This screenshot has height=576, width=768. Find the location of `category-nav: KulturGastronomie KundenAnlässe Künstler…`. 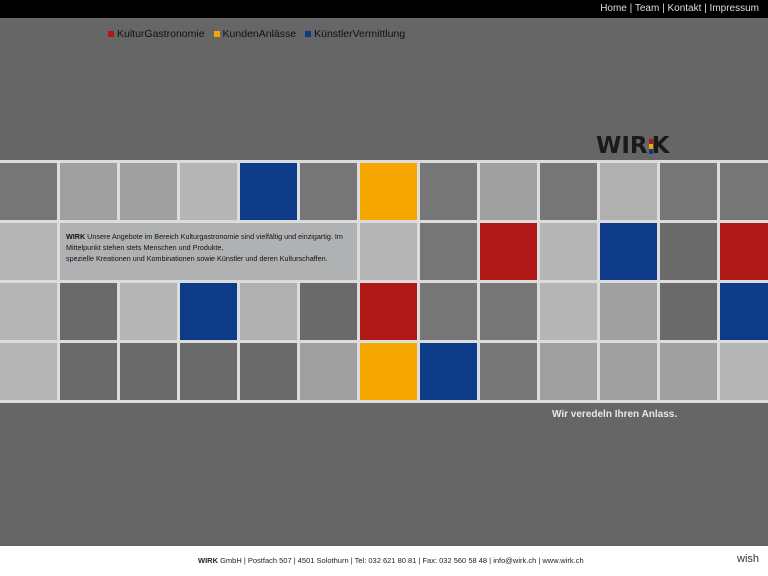

category-nav: KulturGastronomie KundenAnlässe Künstler… is located at coordinates (256, 34).